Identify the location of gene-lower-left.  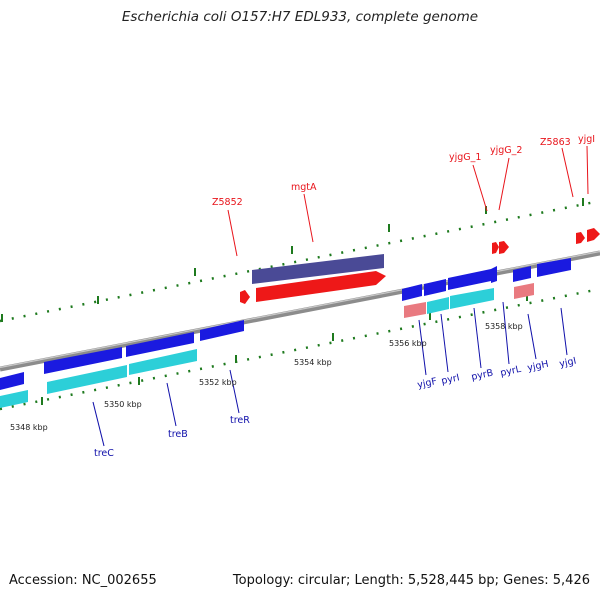
(12, 381).